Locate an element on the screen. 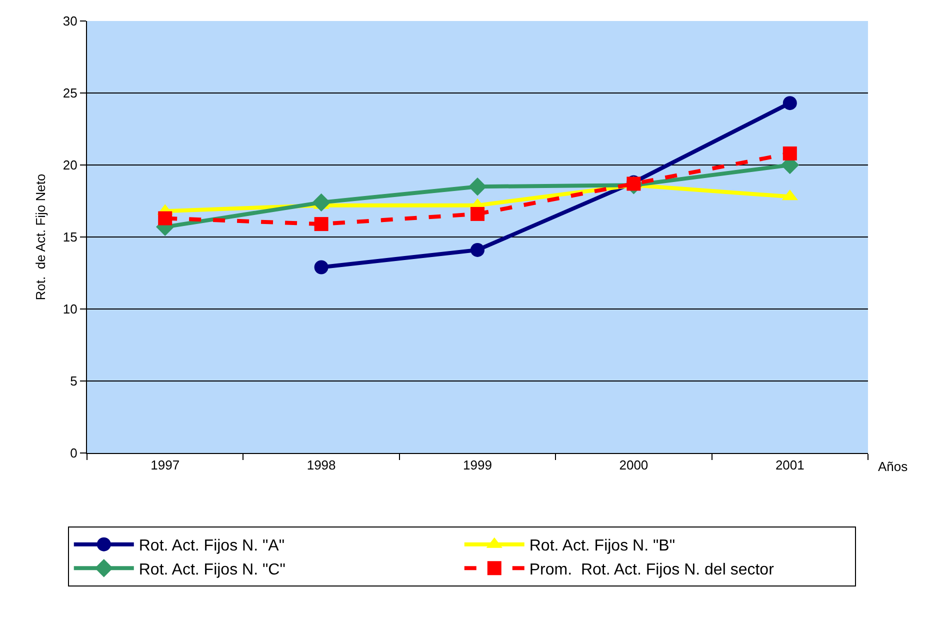  legend-label: Rot. Act. Fijos N. "B" is located at coordinates (602, 546).